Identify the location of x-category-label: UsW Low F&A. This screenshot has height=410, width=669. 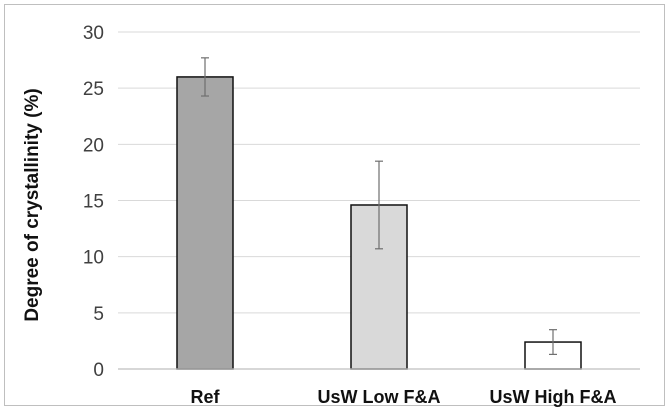
(379, 397).